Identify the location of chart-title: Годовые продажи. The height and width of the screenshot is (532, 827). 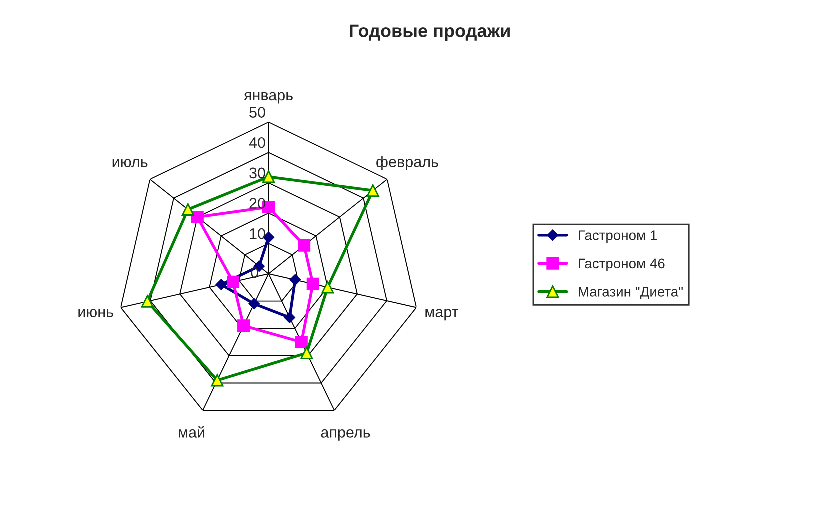
(430, 32).